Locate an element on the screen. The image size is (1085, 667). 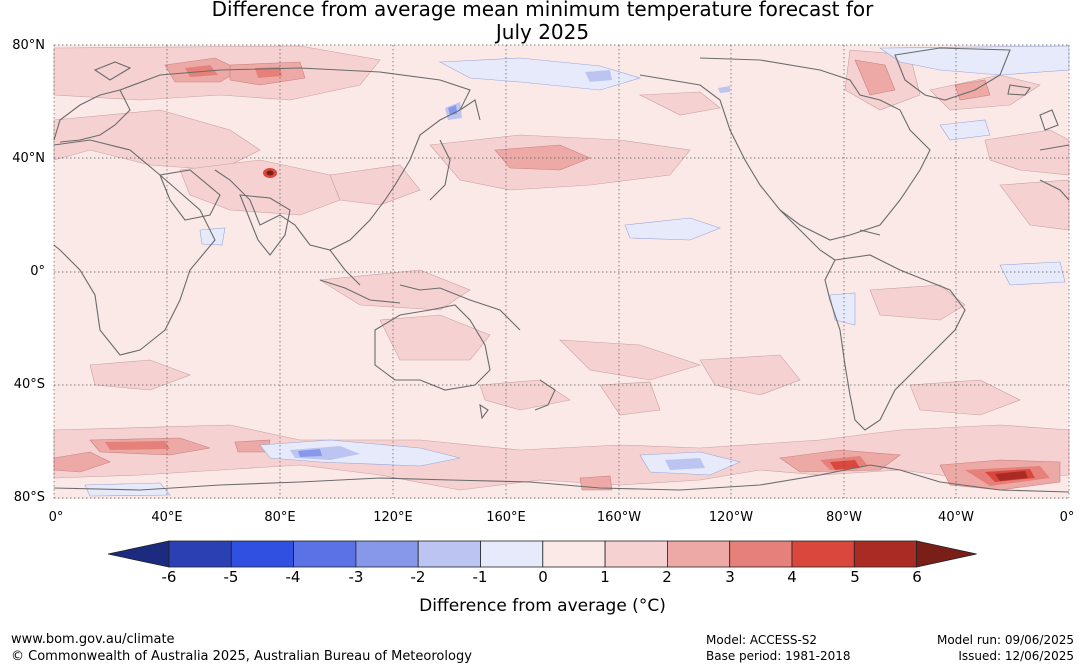
colorbar-tick: -2 is located at coordinates (418, 577).